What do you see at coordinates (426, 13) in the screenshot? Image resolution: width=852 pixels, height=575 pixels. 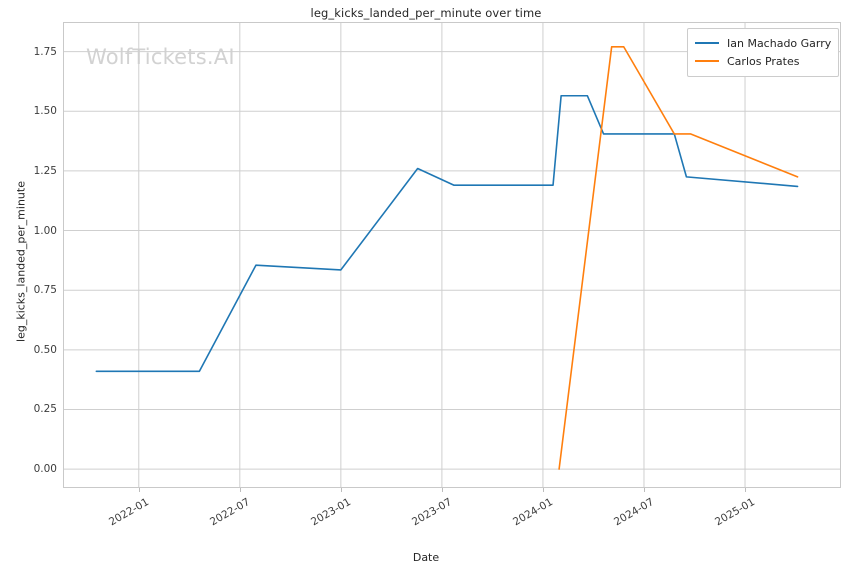 I see `chart-title: leg_kicks_landed_per_minute over time` at bounding box center [426, 13].